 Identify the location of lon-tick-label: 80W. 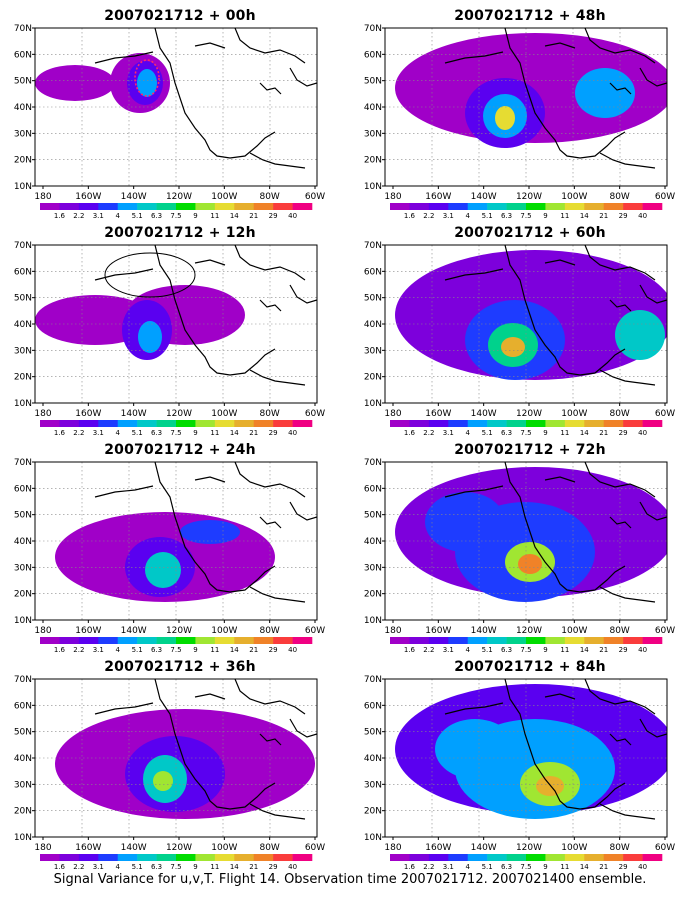
(619, 197).